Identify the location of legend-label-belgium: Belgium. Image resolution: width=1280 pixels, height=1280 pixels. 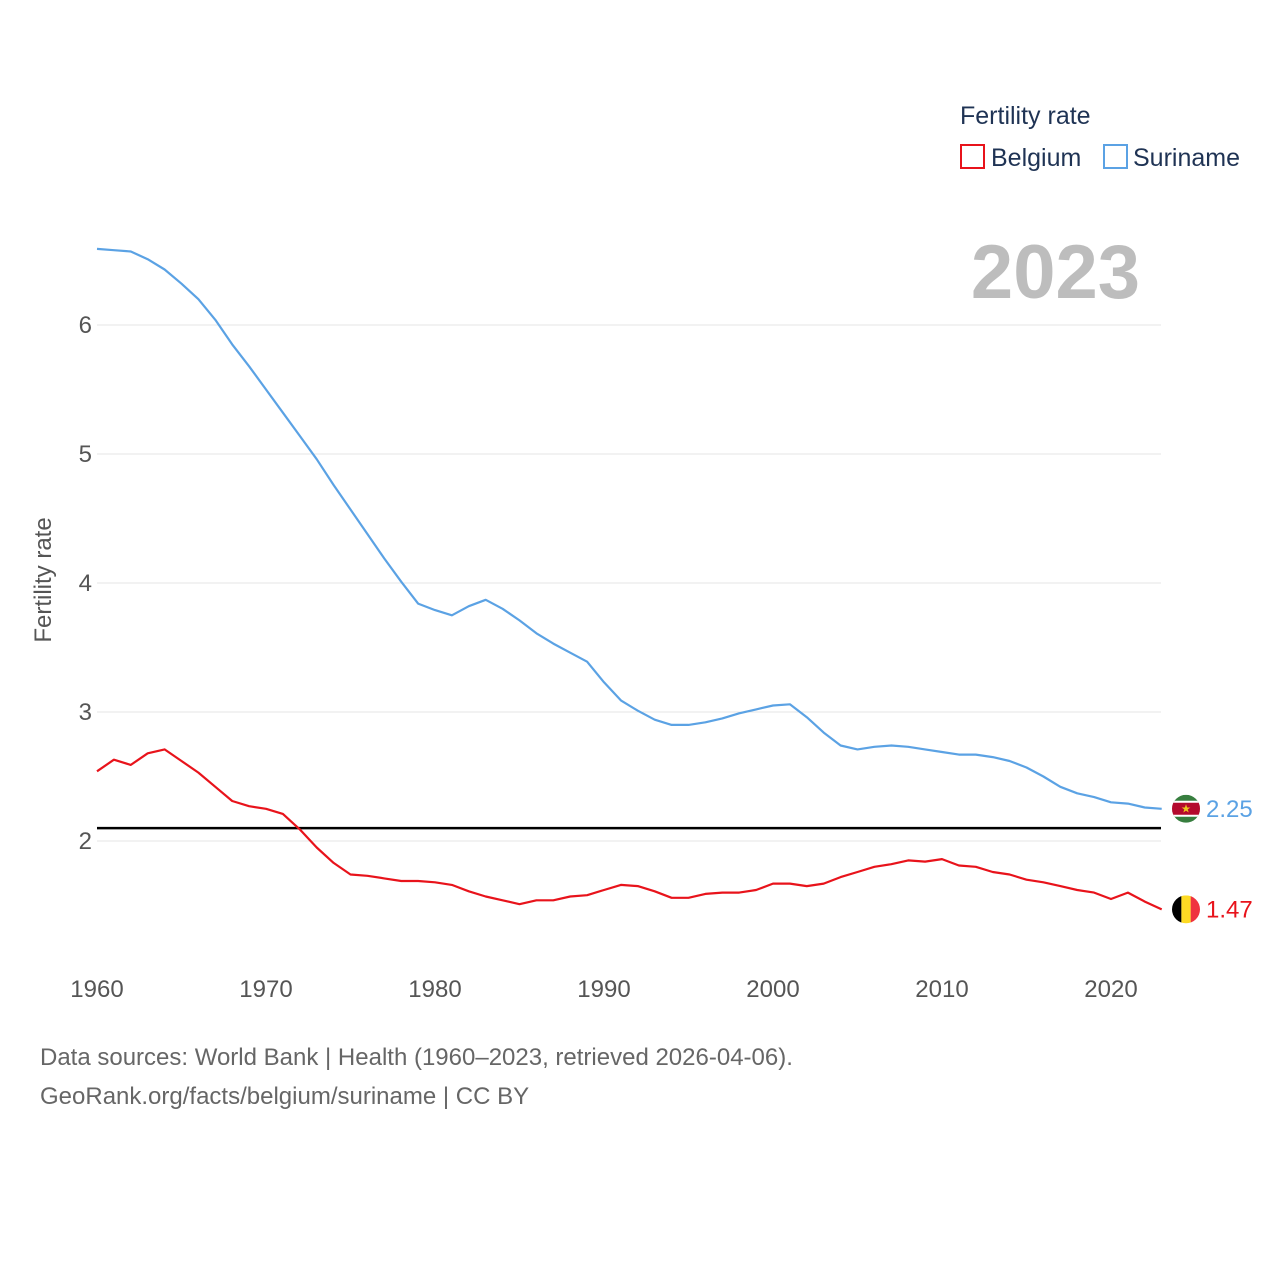
(1036, 158).